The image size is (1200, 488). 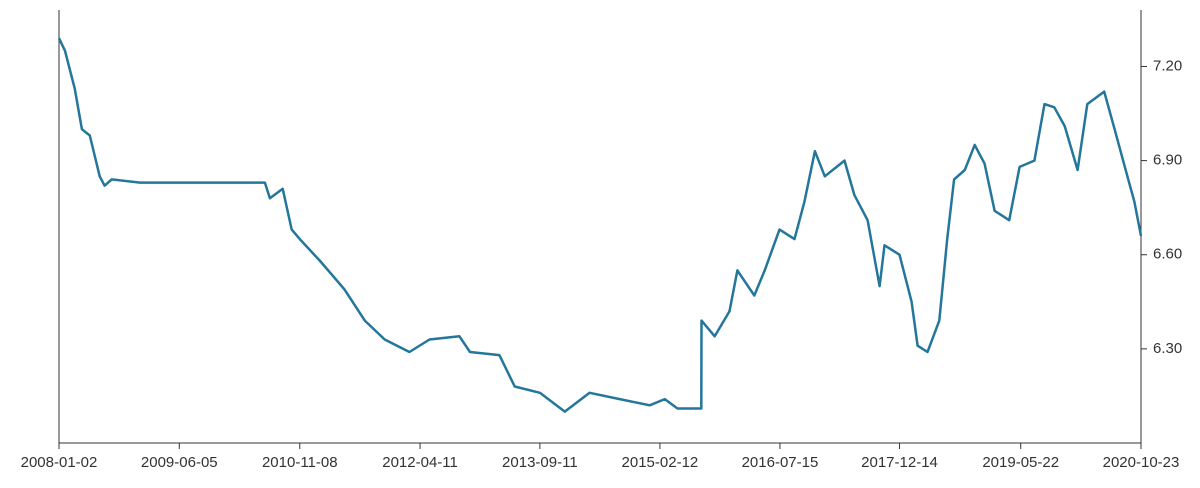 What do you see at coordinates (660, 462) in the screenshot?
I see `x-tick-label: 2015-02-12` at bounding box center [660, 462].